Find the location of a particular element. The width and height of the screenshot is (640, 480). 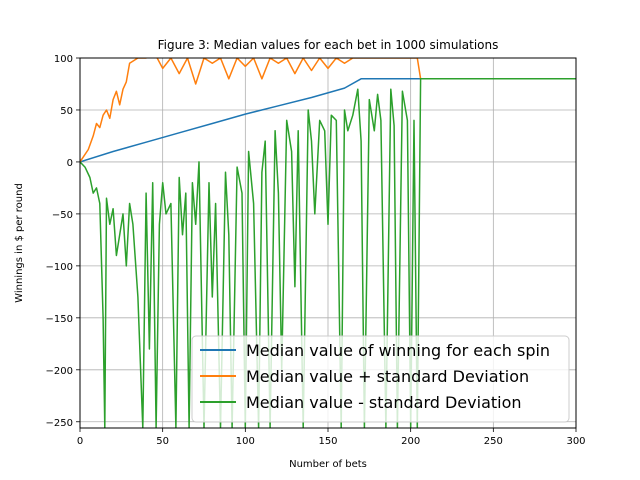

x-axis-label: Number of bets is located at coordinates (328, 464).